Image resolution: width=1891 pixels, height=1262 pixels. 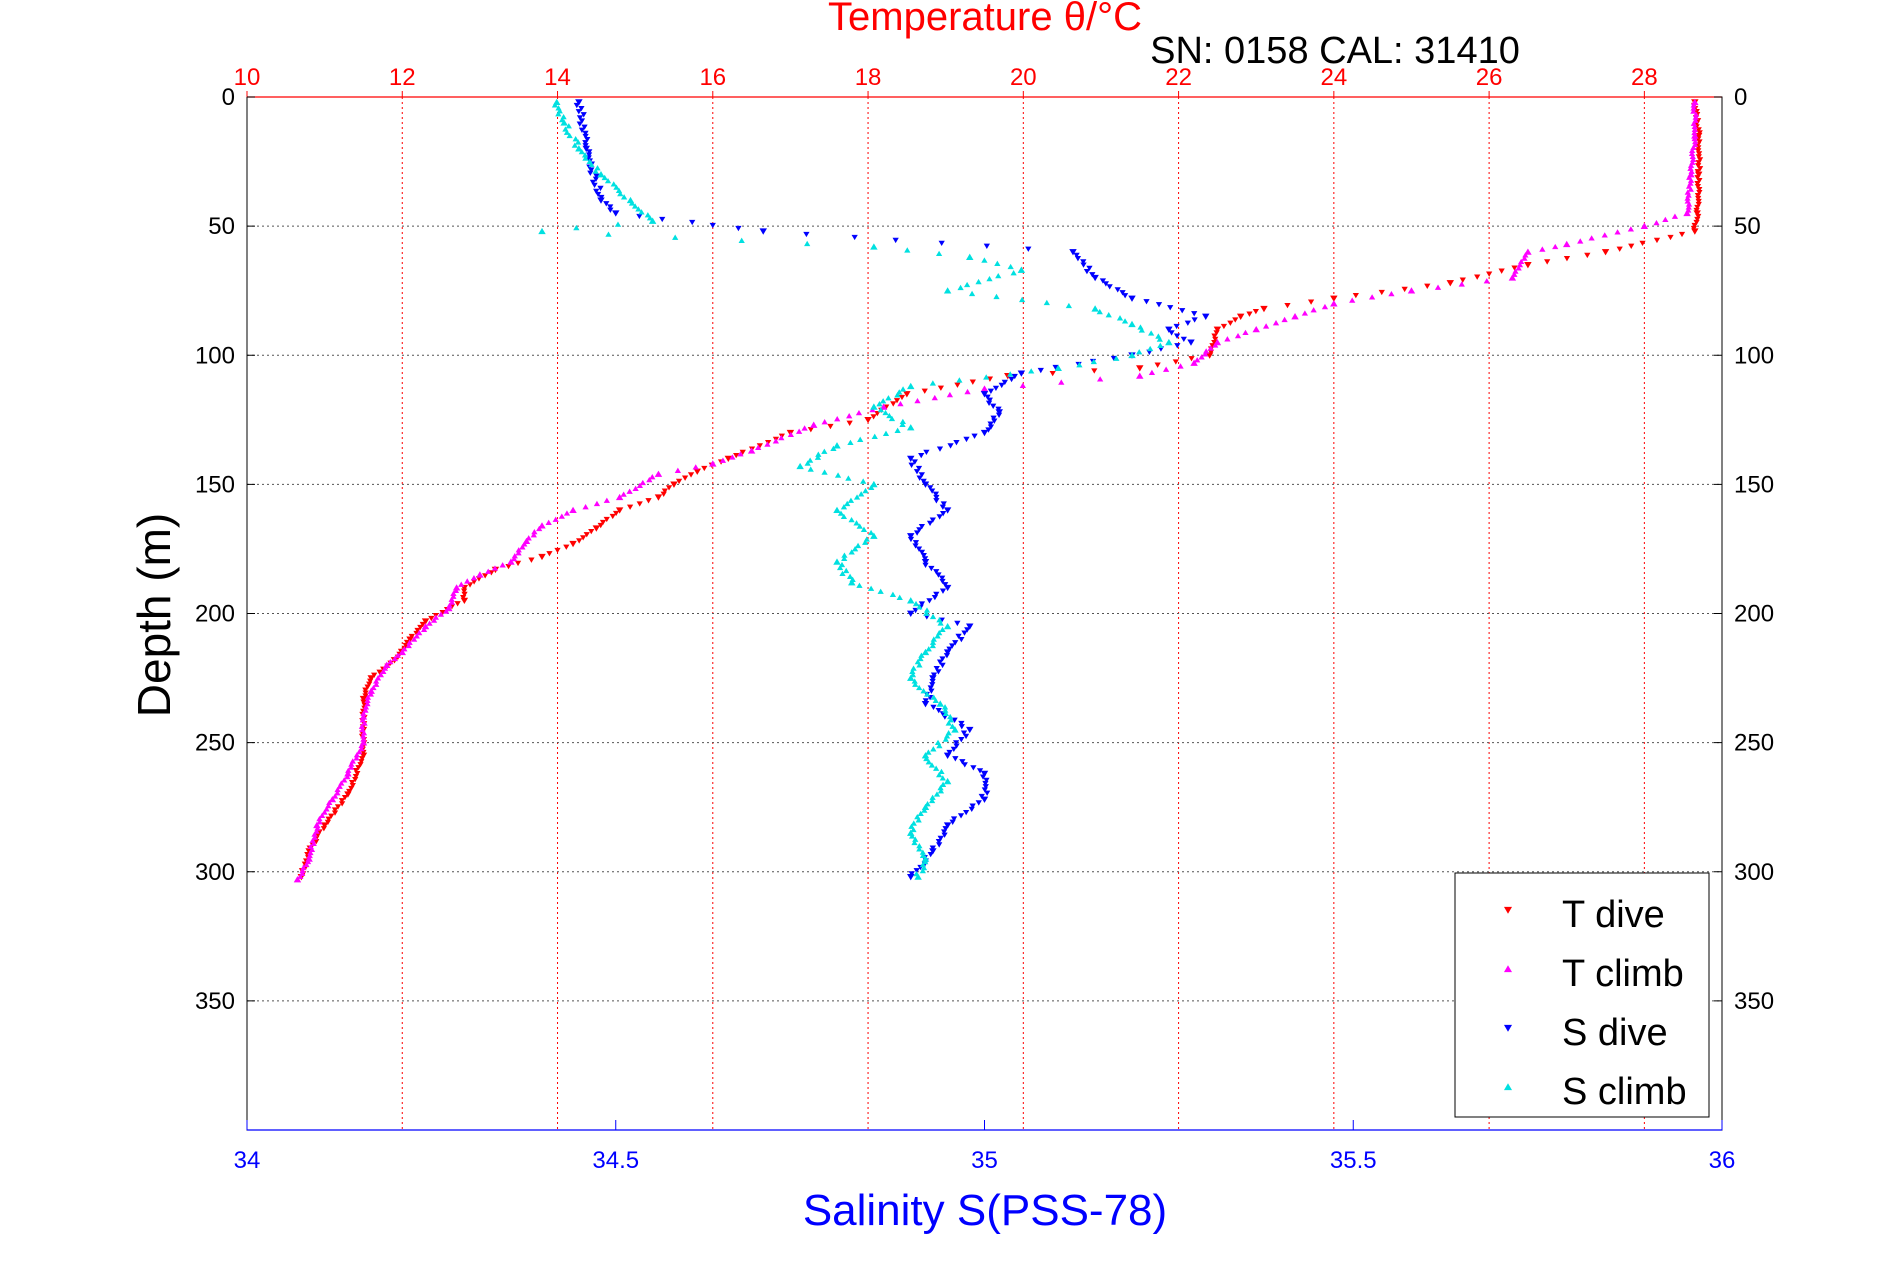 I want to click on salinity-tick-label: 35, so click(x=984, y=1160).